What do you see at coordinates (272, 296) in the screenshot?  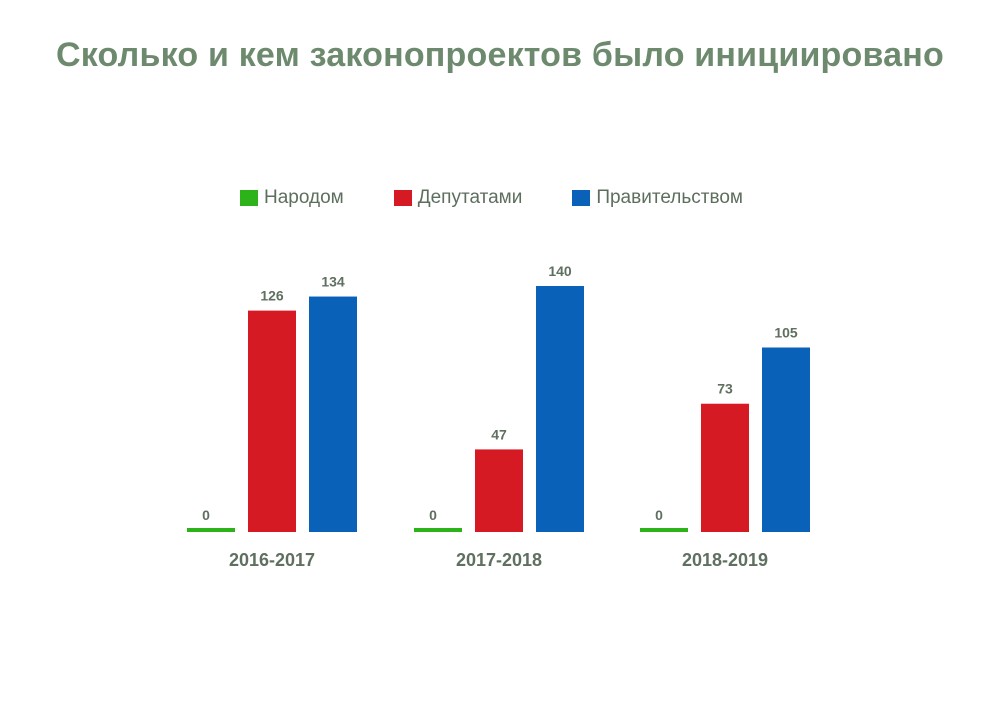 I see `data-label: 126` at bounding box center [272, 296].